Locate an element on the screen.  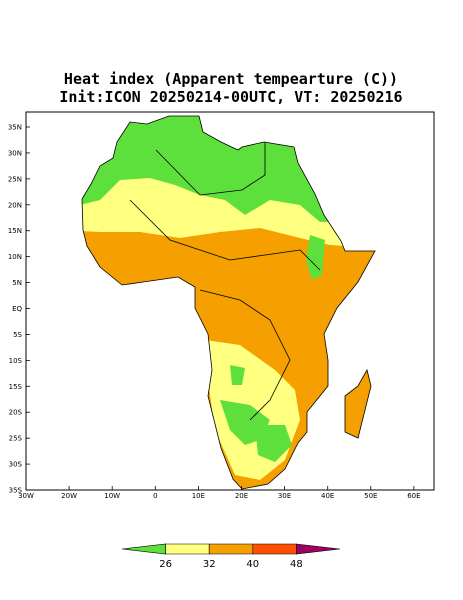
lon-label: 0 is located at coordinates (155, 496).